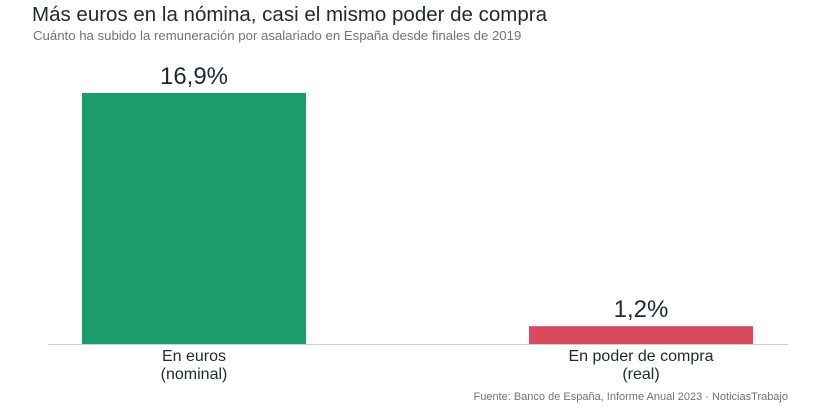  What do you see at coordinates (641, 309) in the screenshot?
I see `data-label-2: 1,2%` at bounding box center [641, 309].